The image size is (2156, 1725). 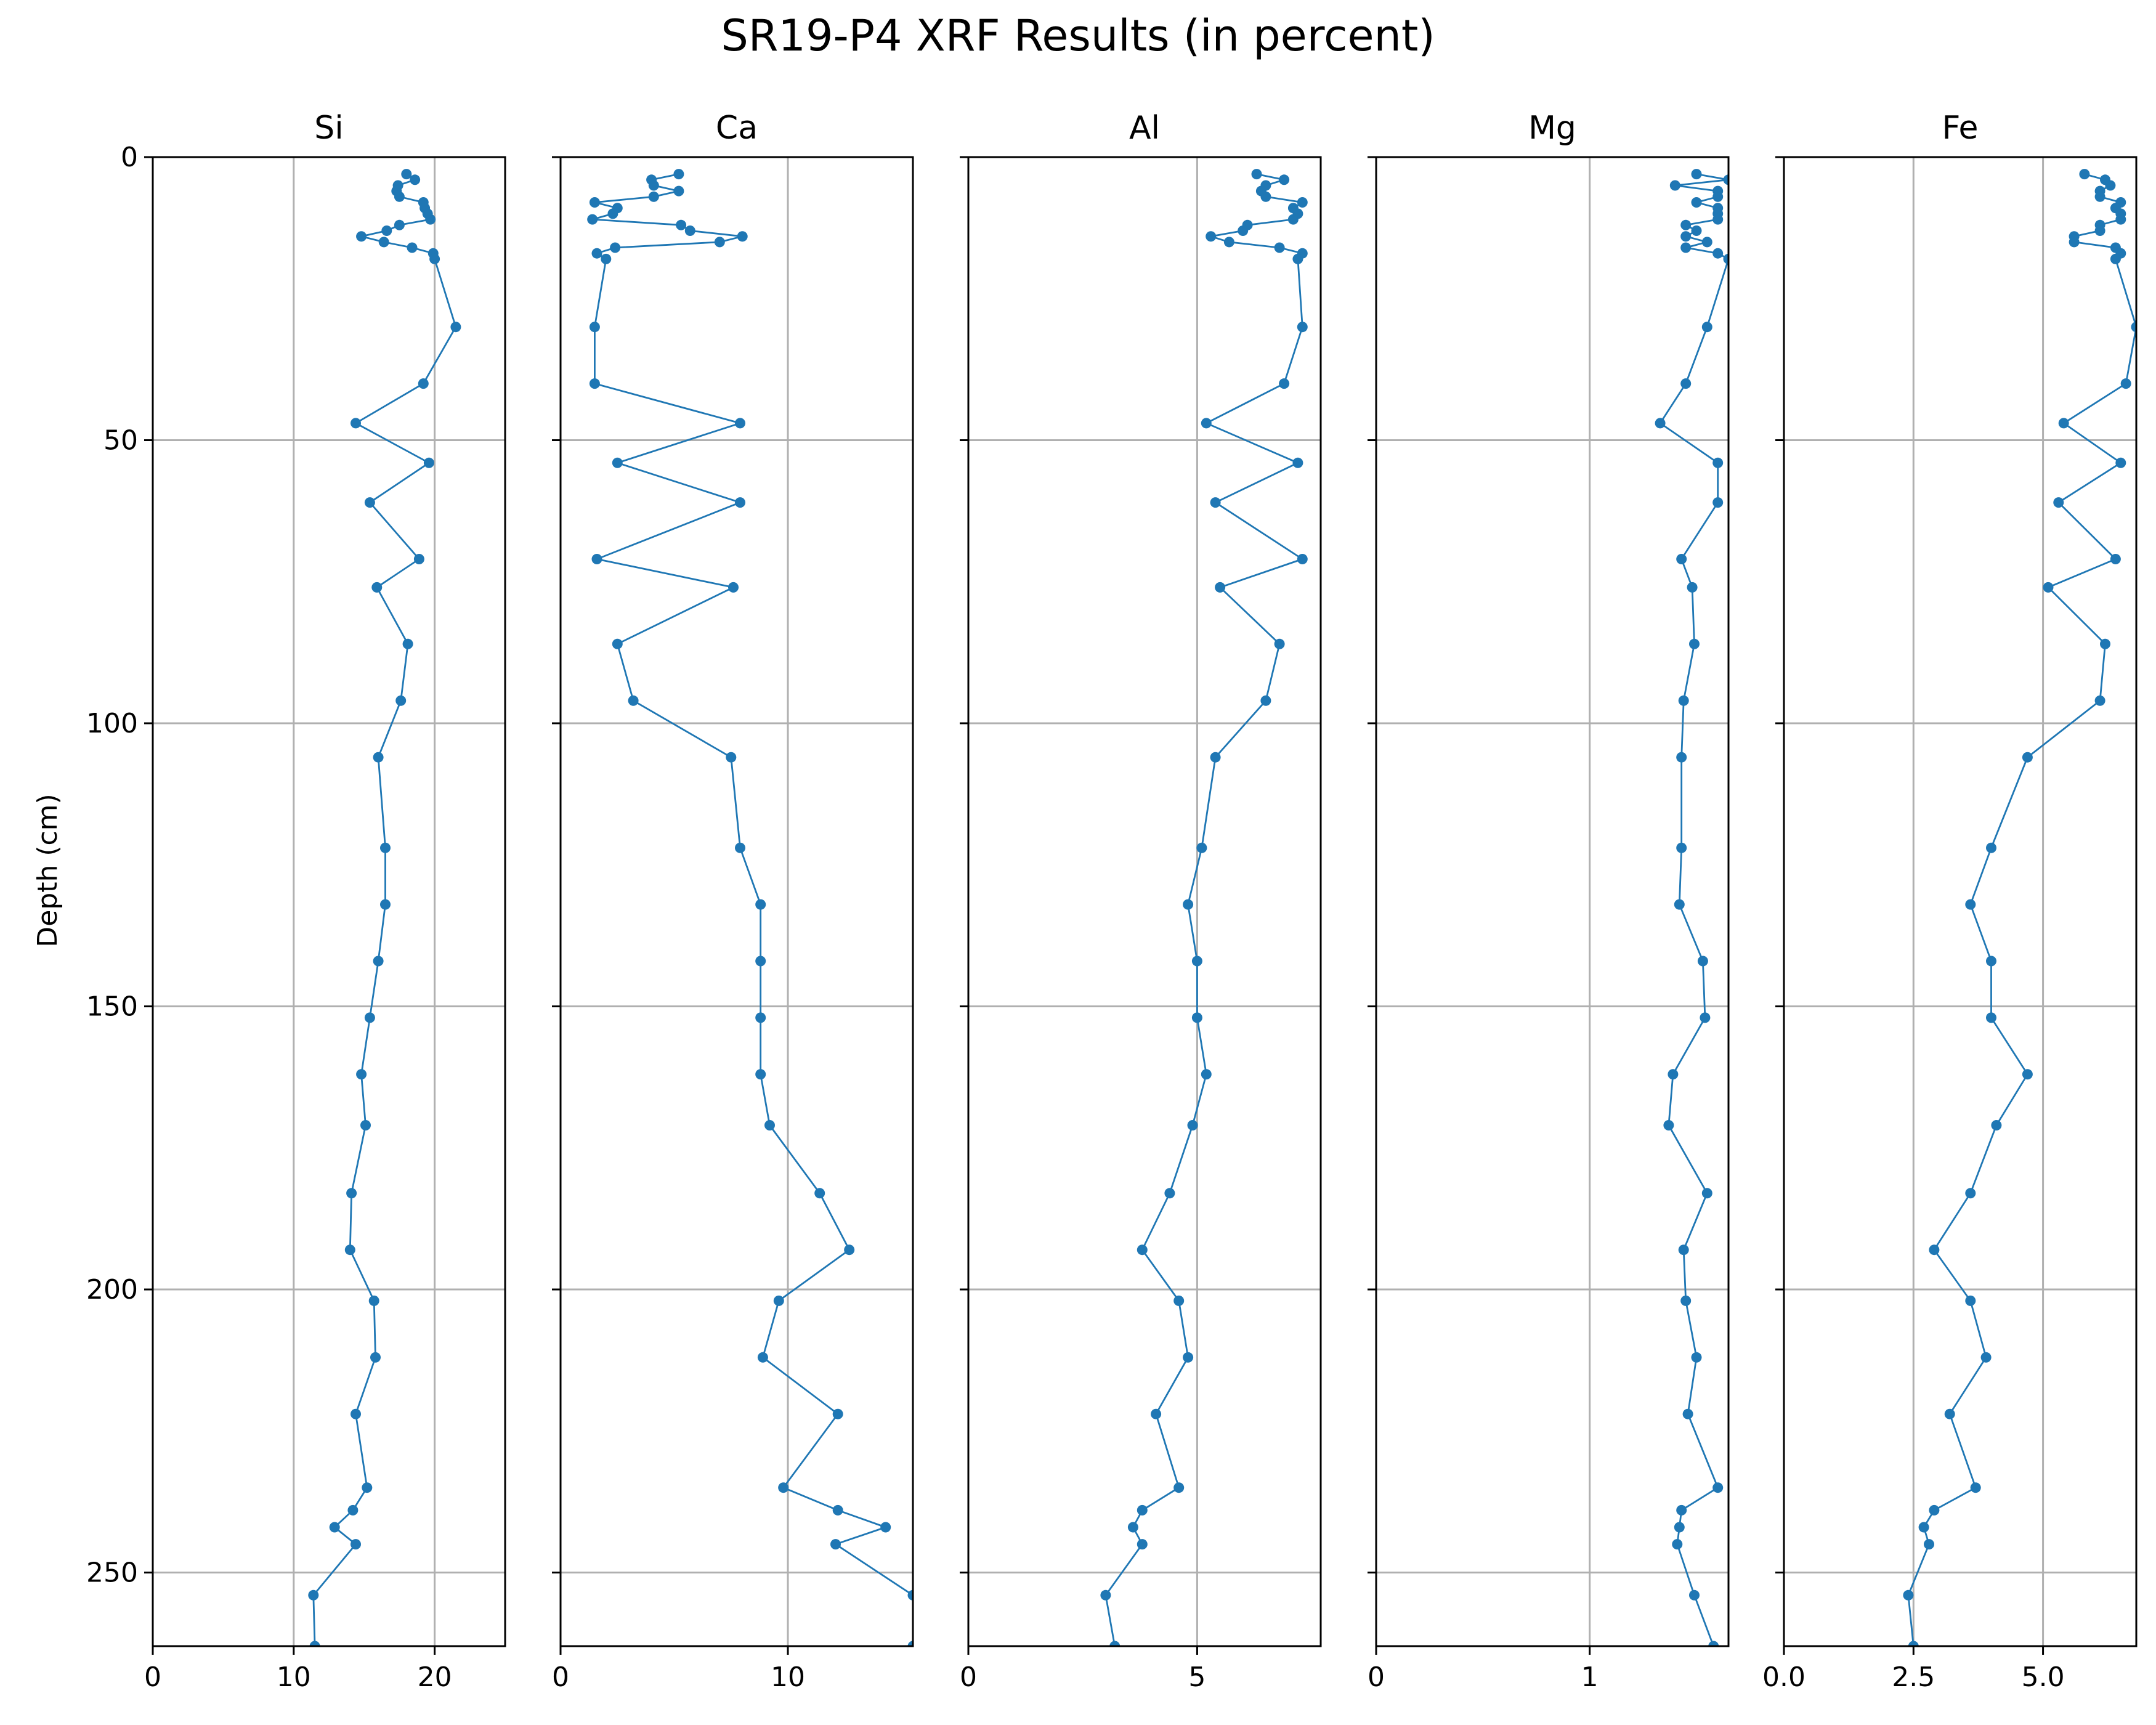 I want to click on panel-fe-x-tick-label: 0.0, so click(x=1783, y=1678).